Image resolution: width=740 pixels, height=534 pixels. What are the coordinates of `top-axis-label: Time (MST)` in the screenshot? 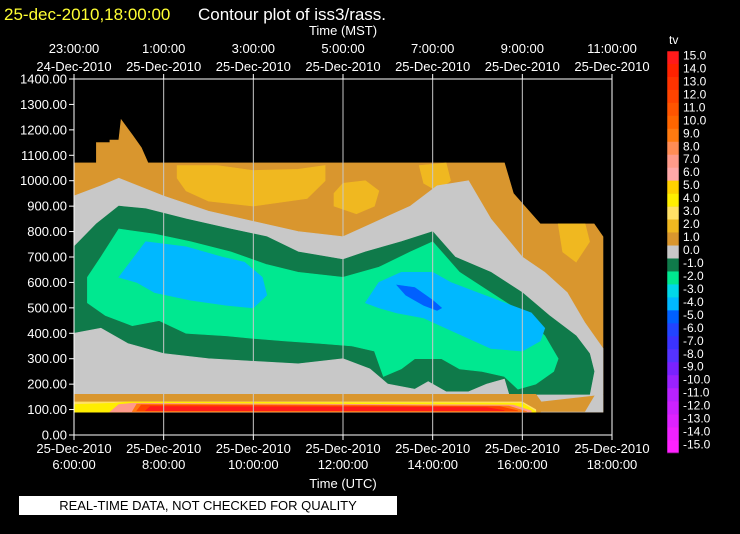 It's located at (343, 30).